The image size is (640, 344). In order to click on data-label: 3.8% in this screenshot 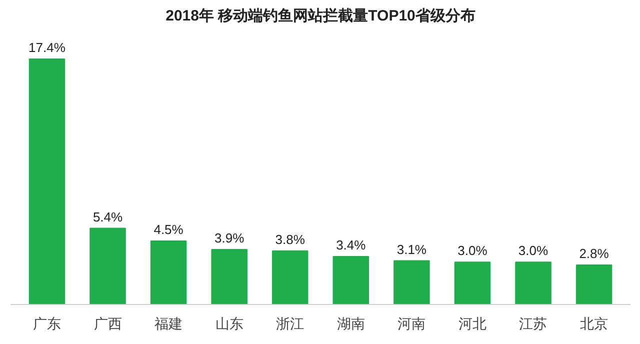, I will do `click(290, 239)`.